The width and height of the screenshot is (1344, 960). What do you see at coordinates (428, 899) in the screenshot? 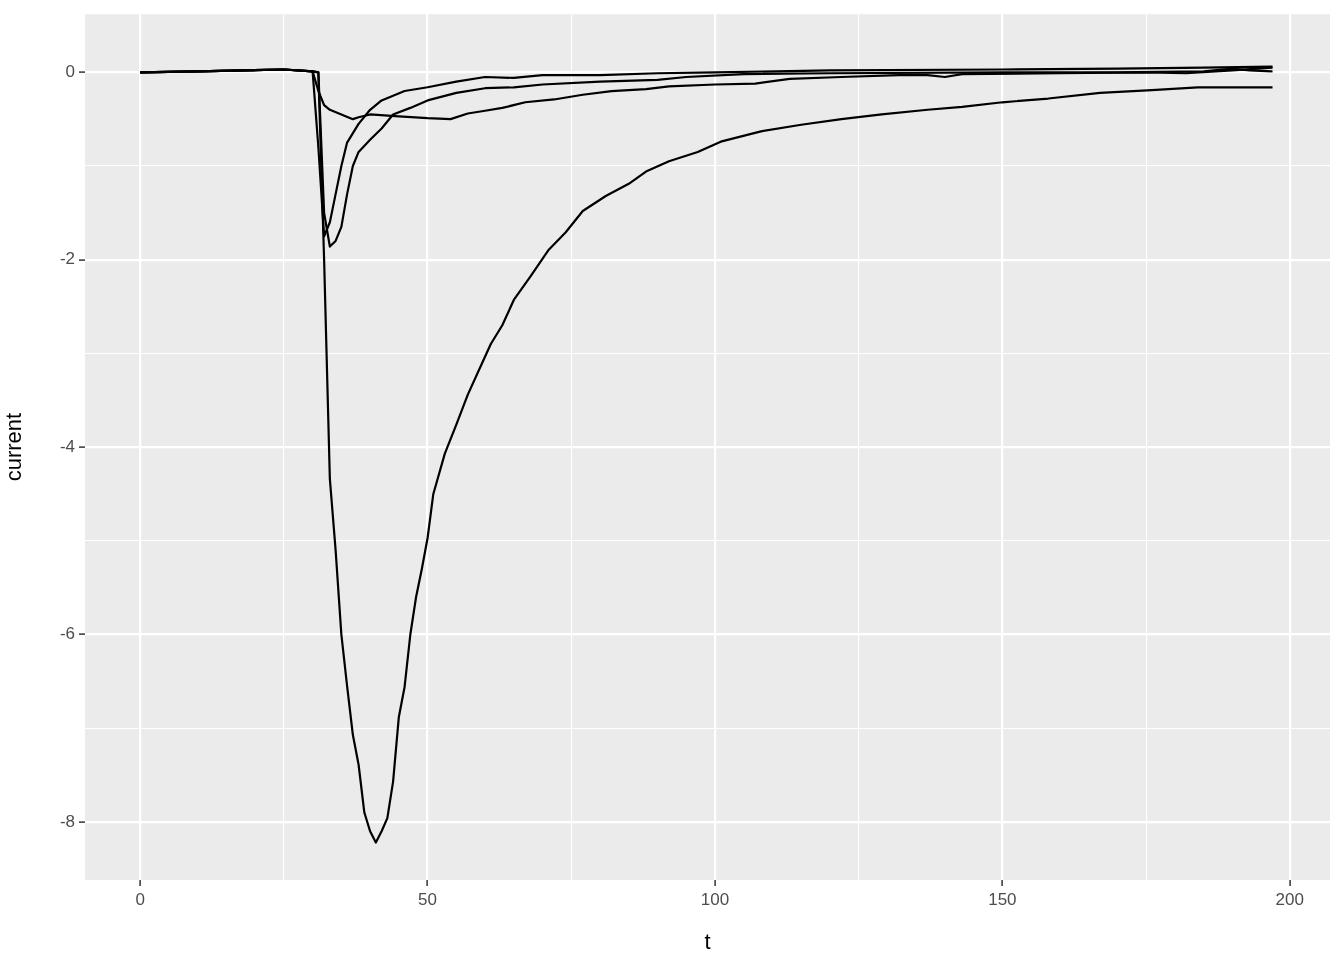
I see `x-tick-label: 50` at bounding box center [428, 899].